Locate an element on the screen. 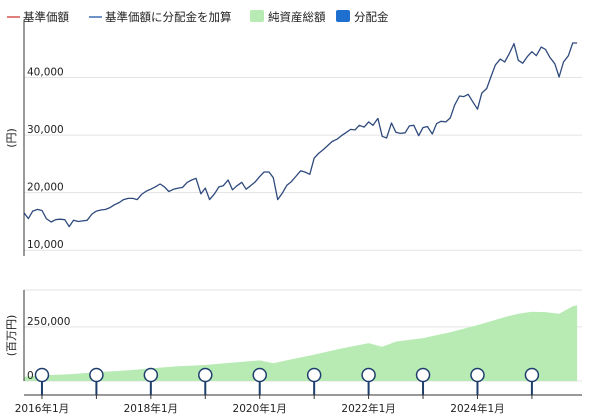  legend: 基準価額 基準価額に分配金を加算 純資産総額 分配金 is located at coordinates (198, 17).